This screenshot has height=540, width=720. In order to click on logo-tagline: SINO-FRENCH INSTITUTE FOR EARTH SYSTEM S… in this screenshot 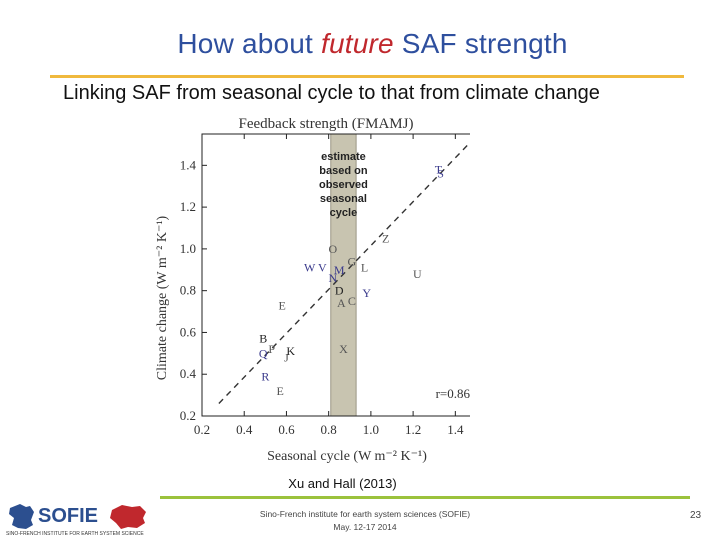, I will do `click(75, 534)`.